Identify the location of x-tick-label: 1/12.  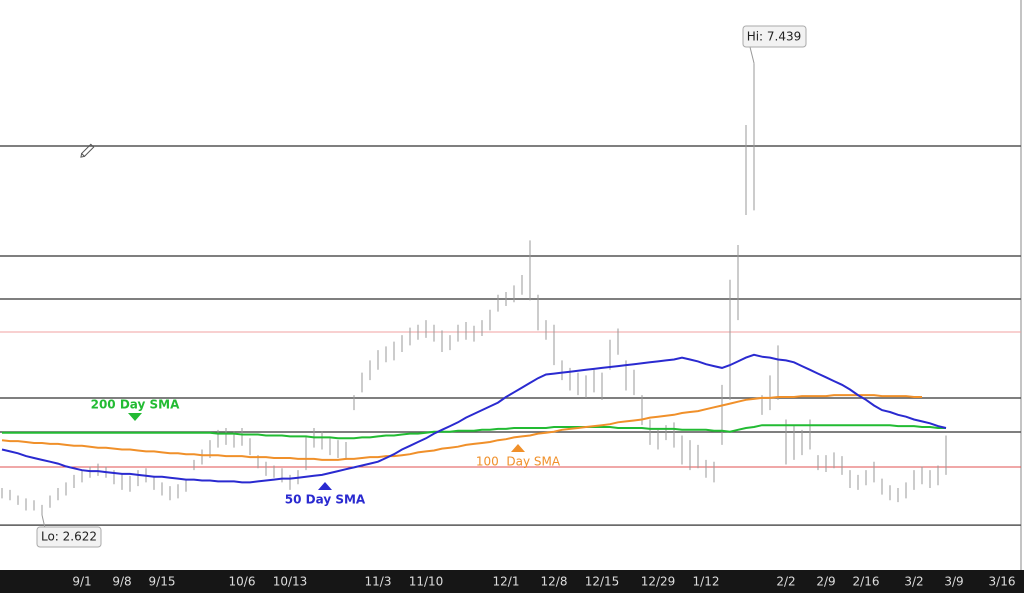
(706, 582).